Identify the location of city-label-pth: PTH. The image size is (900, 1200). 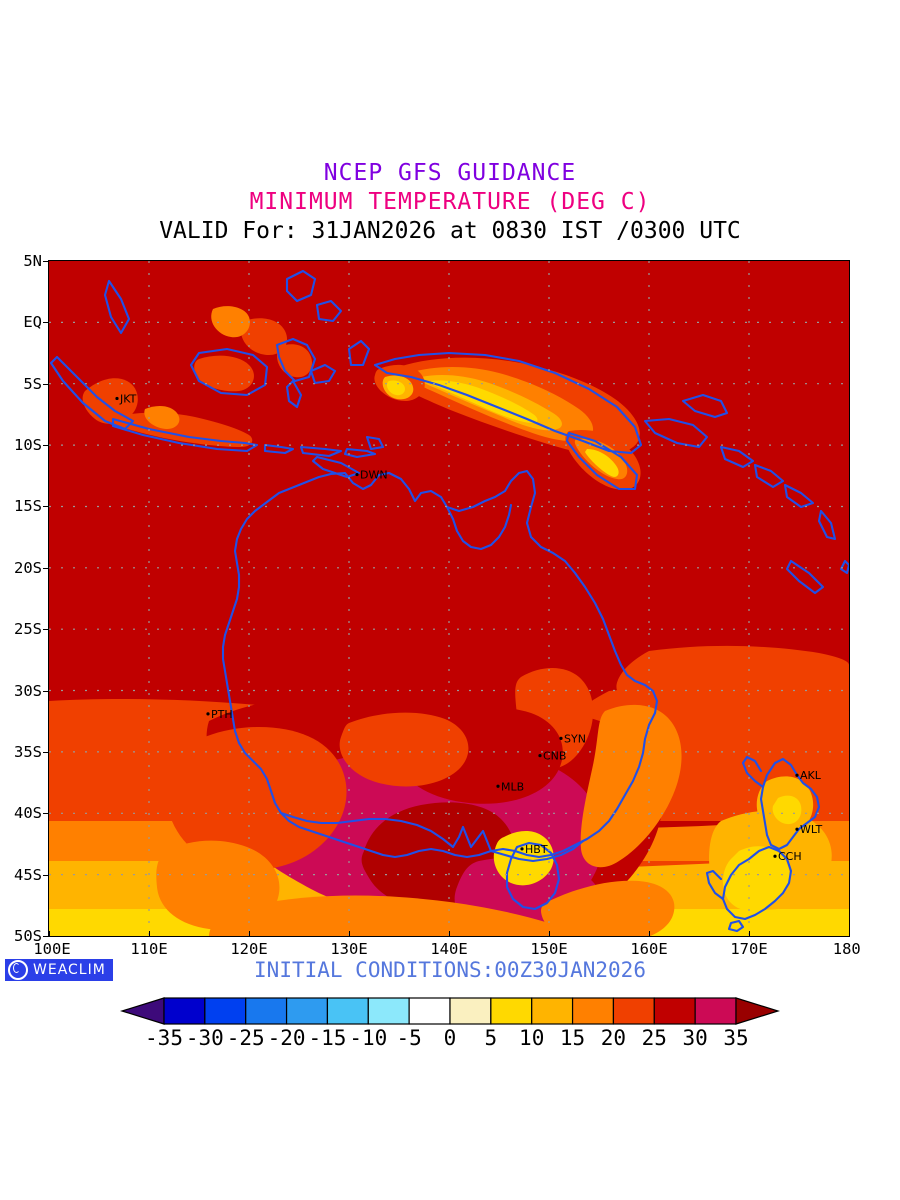
(222, 714).